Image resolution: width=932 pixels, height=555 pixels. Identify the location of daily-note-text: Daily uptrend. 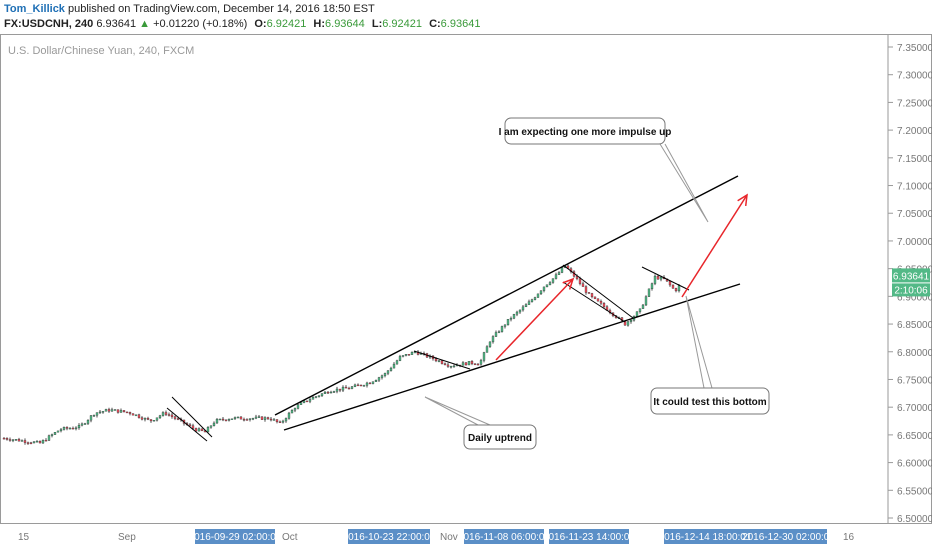
(500, 438).